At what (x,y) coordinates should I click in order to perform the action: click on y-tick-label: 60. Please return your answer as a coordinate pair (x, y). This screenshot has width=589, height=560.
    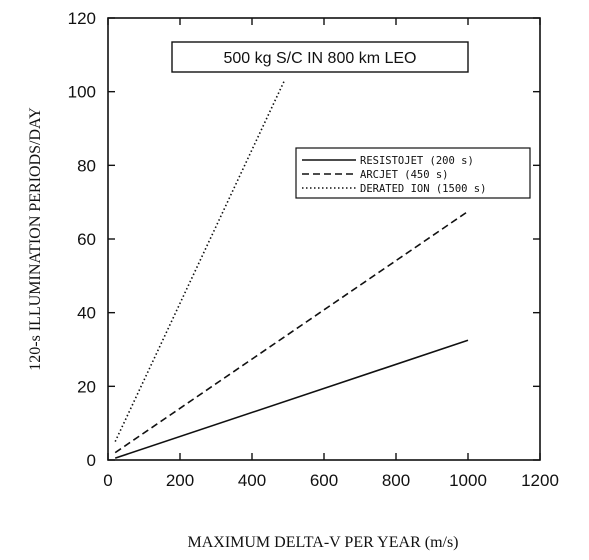
    Looking at the image, I should click on (86, 239).